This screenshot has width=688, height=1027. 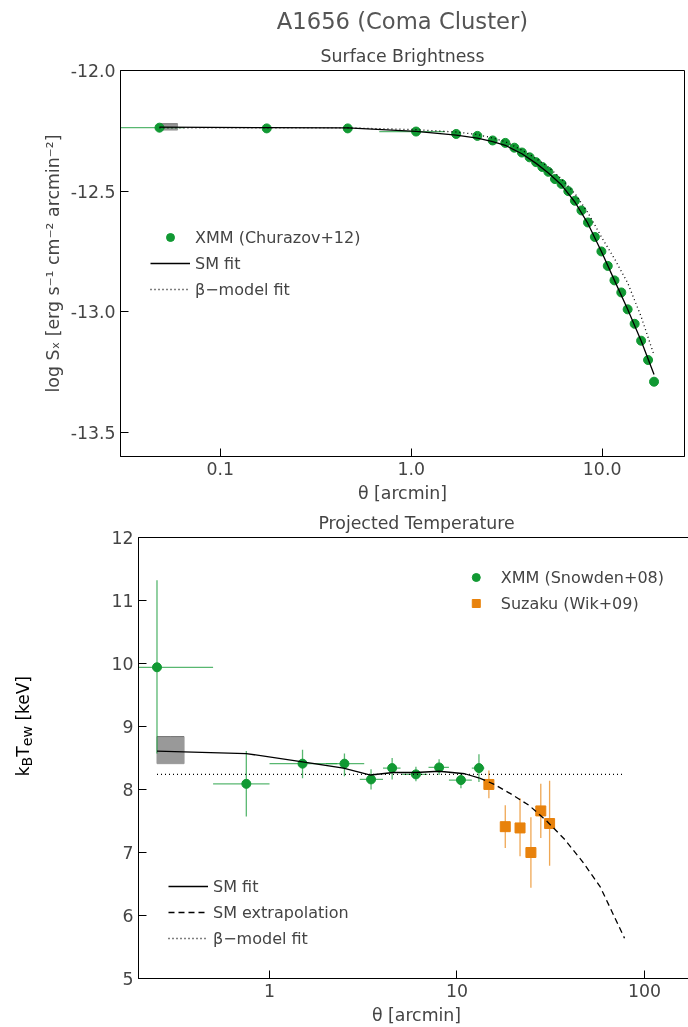 What do you see at coordinates (644, 990) in the screenshot?
I see `x-tick-label: 100` at bounding box center [644, 990].